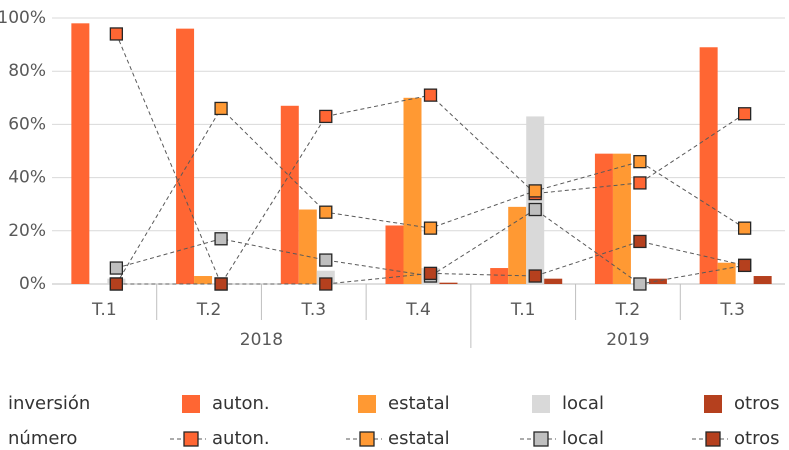 The width and height of the screenshot is (789, 450). I want to click on x-tick-label: T.4, so click(418, 310).